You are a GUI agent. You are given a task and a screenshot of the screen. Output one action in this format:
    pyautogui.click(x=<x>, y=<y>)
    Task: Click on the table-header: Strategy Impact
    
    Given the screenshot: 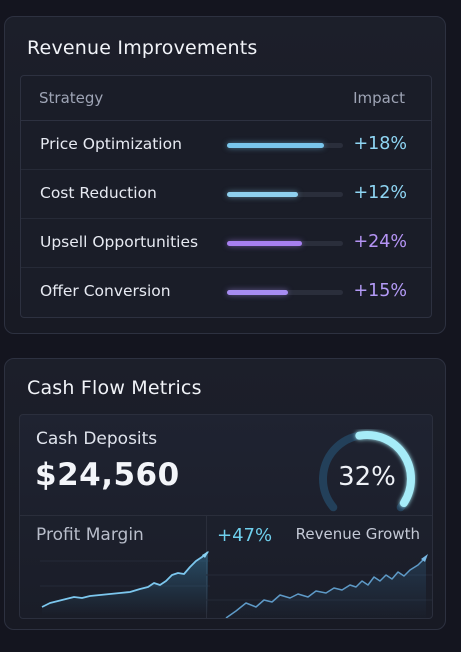 What is the action you would take?
    pyautogui.click(x=226, y=98)
    